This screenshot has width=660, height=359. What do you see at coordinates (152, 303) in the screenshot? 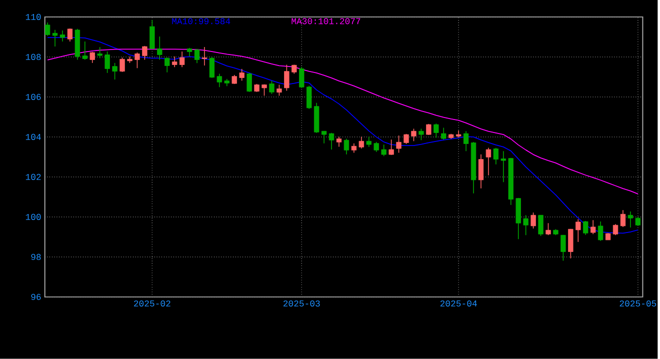
I see `x-tick-label: 2025-02` at bounding box center [152, 303].